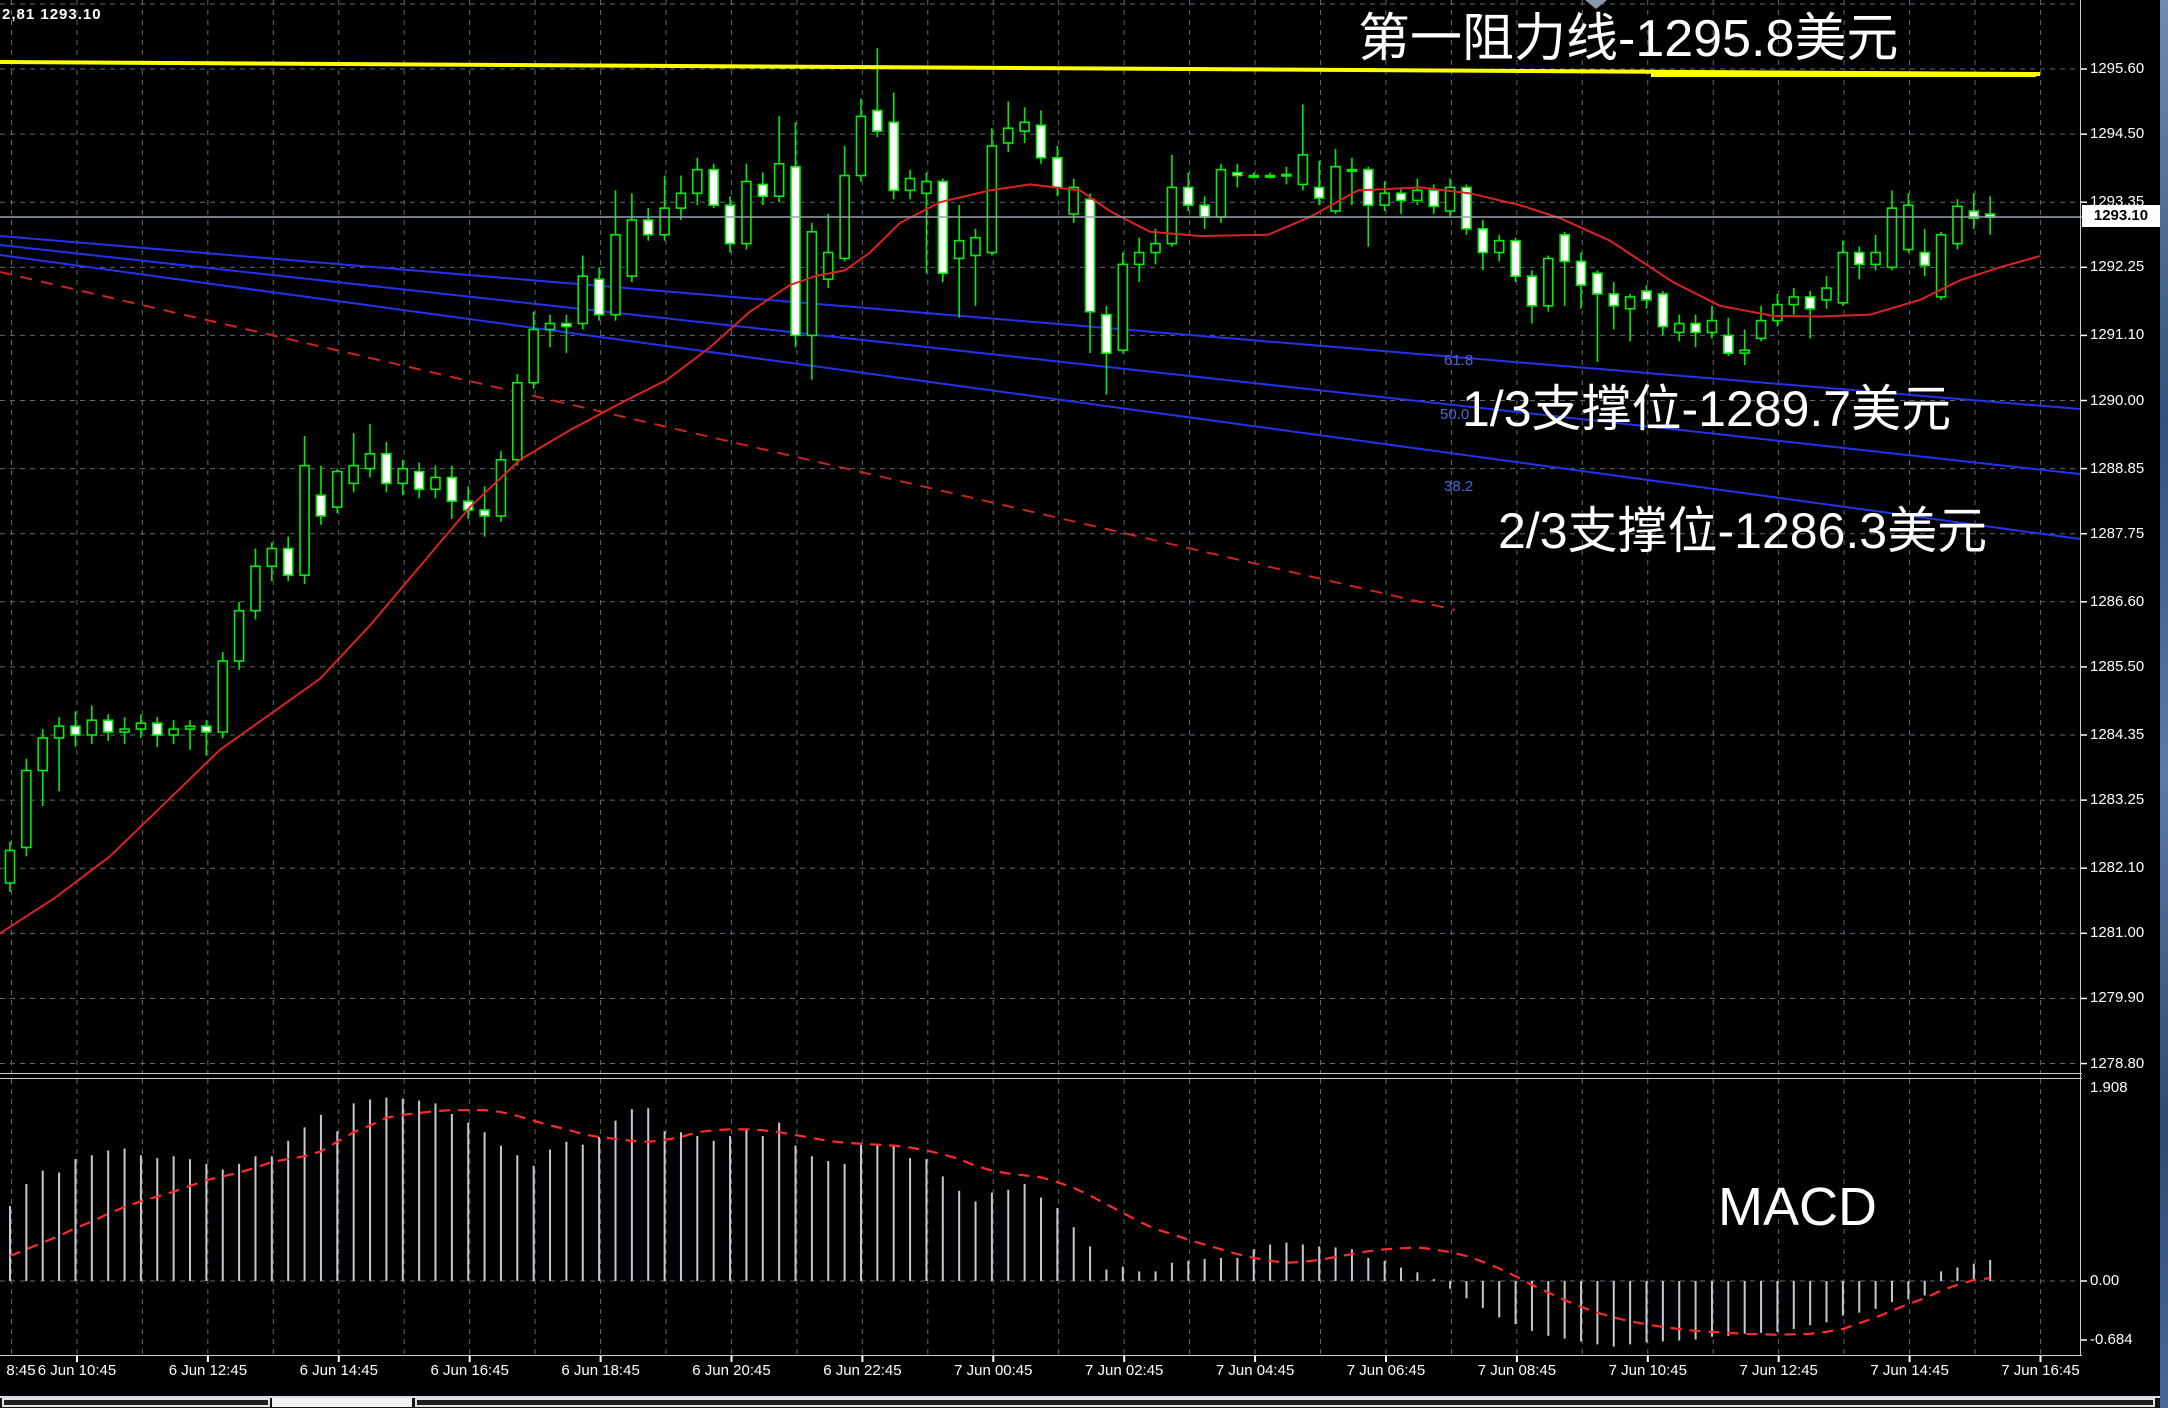 This screenshot has width=2168, height=1408. Describe the element at coordinates (2117, 734) in the screenshot. I see `price-axis-label: 1284.35` at that location.